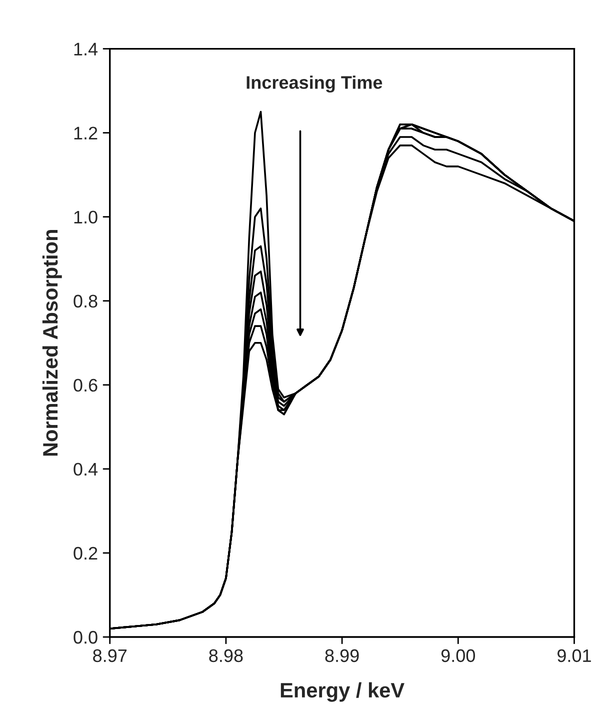 This screenshot has width=607, height=728. What do you see at coordinates (86, 301) in the screenshot?
I see `y-tick-label: 0.8` at bounding box center [86, 301].